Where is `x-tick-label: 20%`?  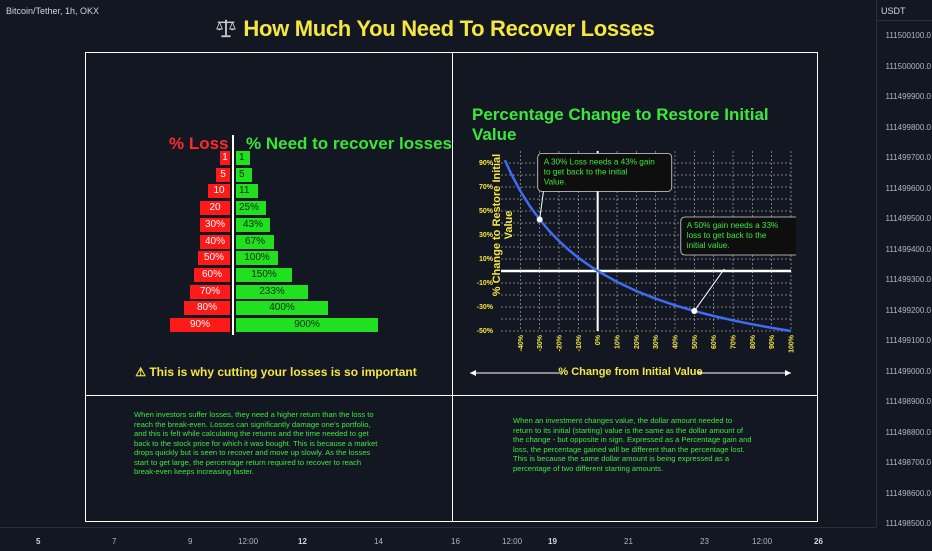
x-tick-label: 20% is located at coordinates (637, 341).